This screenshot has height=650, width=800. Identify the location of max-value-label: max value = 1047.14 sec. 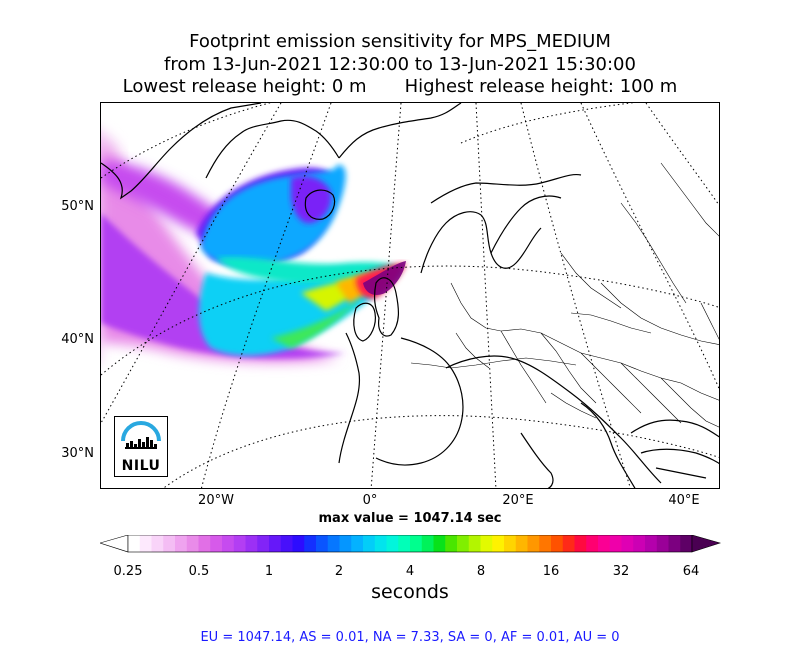
(410, 518).